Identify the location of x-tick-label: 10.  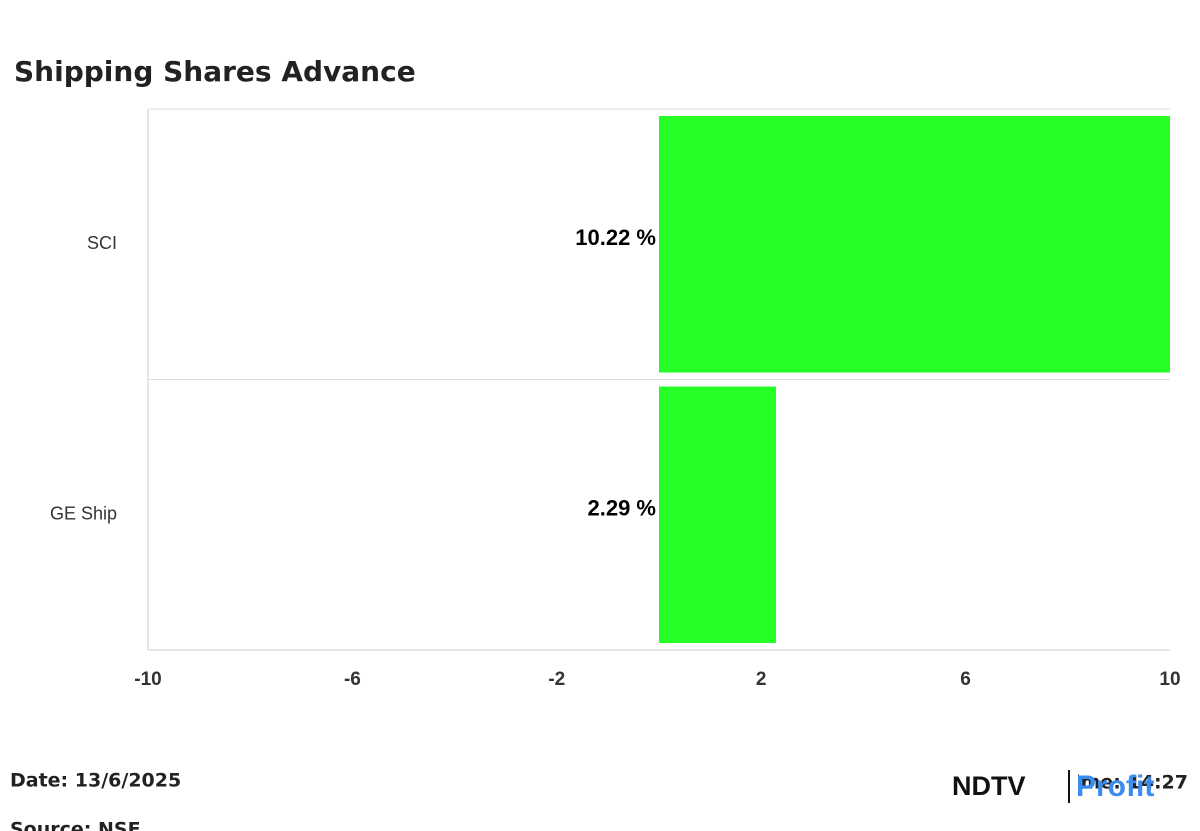
(1169, 679).